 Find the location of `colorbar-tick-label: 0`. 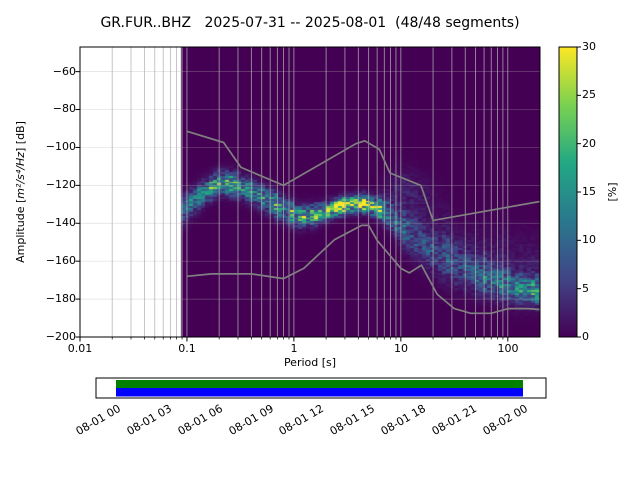

colorbar-tick-label: 0 is located at coordinates (585, 336).